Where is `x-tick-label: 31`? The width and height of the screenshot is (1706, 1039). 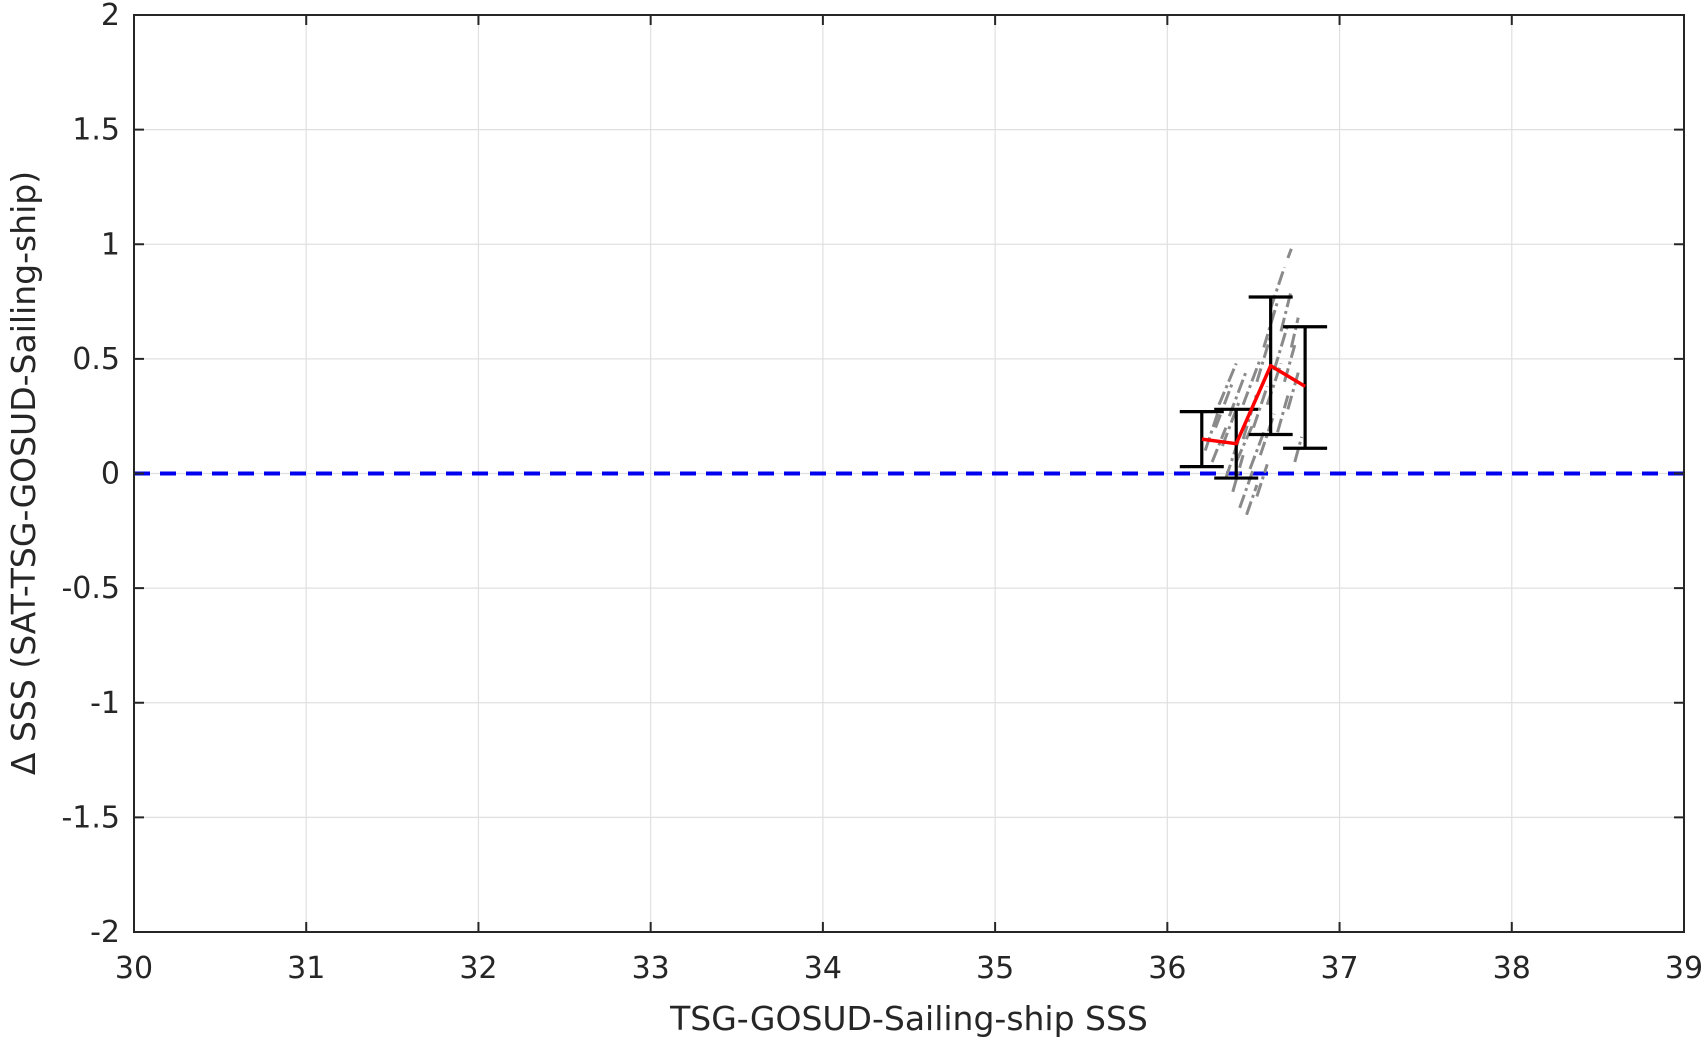 x-tick-label: 31 is located at coordinates (306, 968).